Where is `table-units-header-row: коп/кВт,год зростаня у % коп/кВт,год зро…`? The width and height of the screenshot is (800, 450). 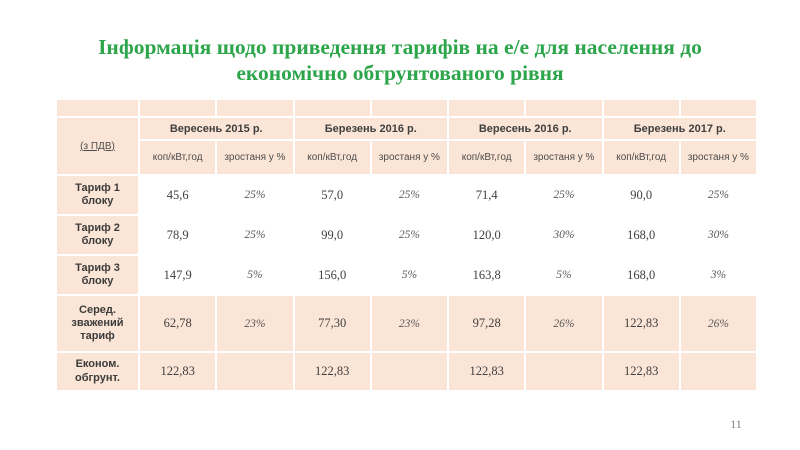 table-units-header-row: коп/кВт,год зростаня у % коп/кВт,год зро… is located at coordinates (407, 157).